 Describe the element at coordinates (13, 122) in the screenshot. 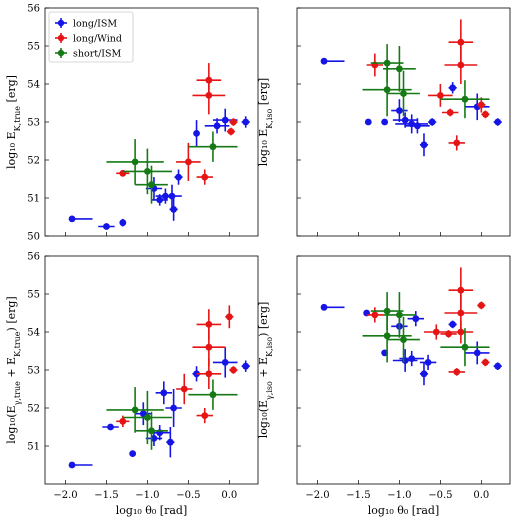

I see `y-axis-label: log₁₀ EK,true [erg]` at that location.